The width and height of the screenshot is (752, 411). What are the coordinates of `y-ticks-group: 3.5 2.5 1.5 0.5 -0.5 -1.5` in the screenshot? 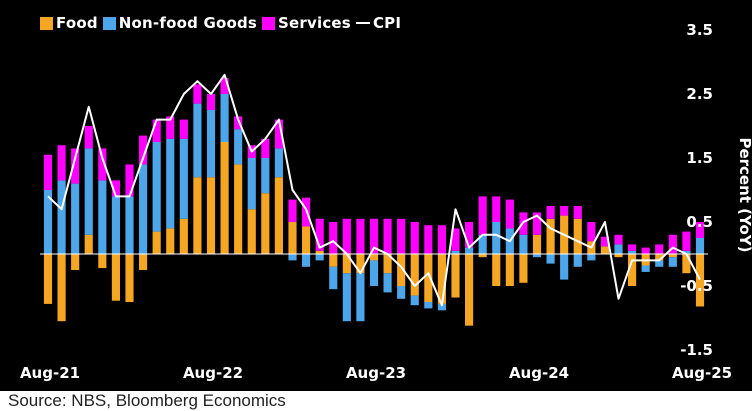 It's located at (696, 190).